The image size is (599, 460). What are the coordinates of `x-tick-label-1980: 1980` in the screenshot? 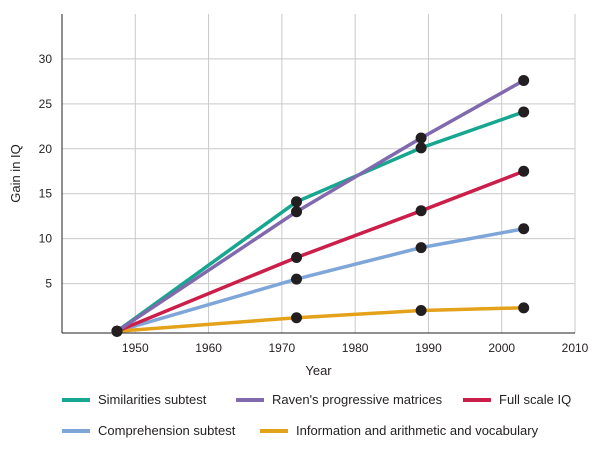 It's located at (355, 348).